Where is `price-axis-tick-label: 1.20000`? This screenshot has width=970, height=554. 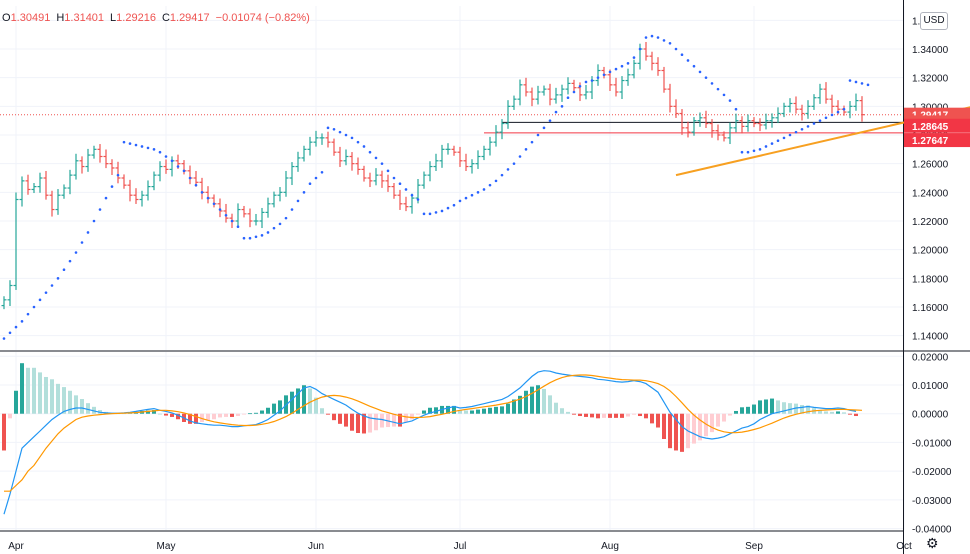 price-axis-tick-label: 1.20000 is located at coordinates (930, 251).